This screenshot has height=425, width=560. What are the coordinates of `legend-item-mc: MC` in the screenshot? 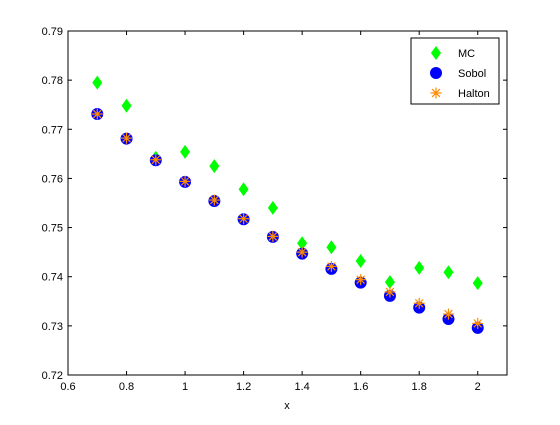 It's located at (453, 53).